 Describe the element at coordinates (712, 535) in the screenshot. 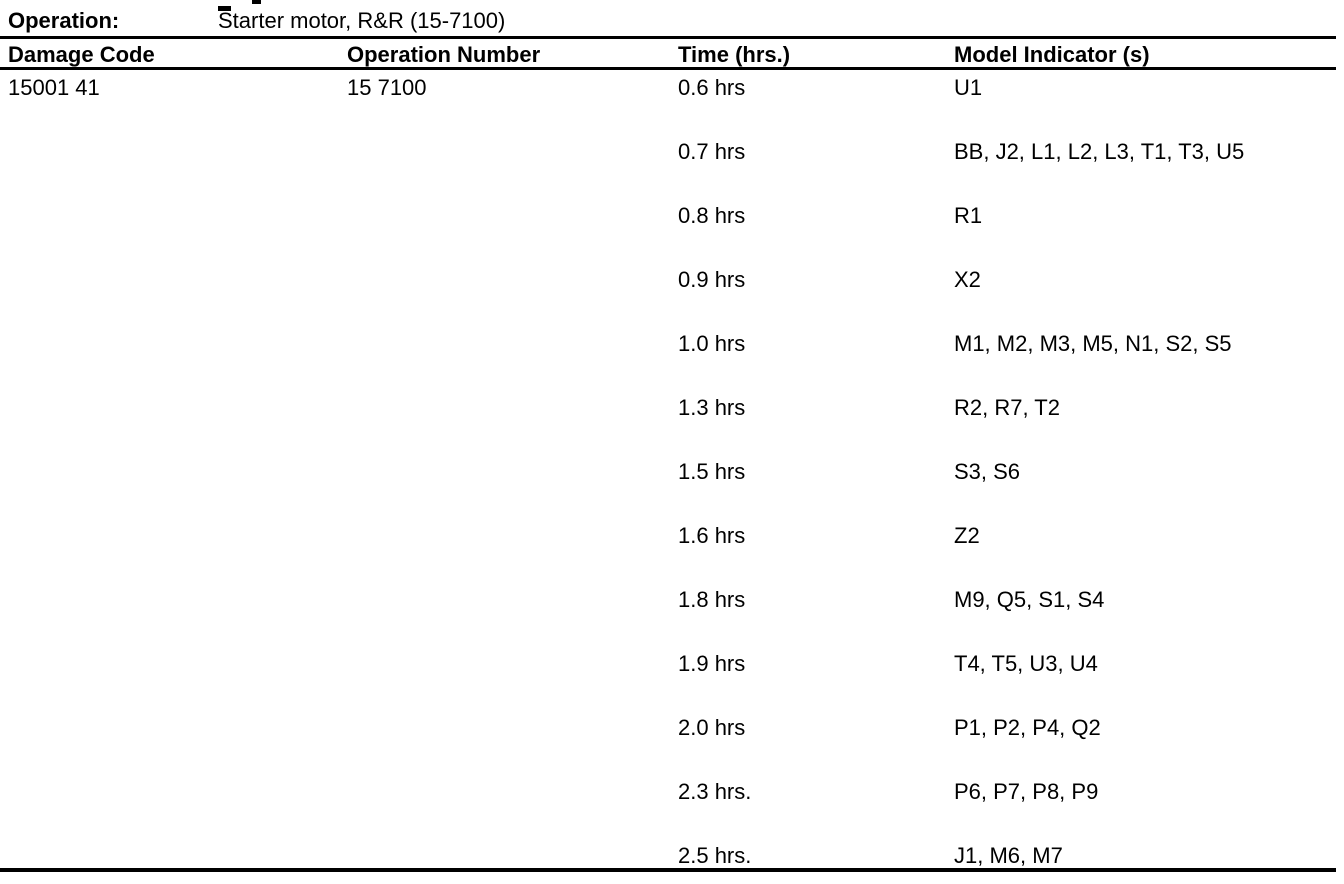

I see `time-cell: 1.6 hrs` at that location.